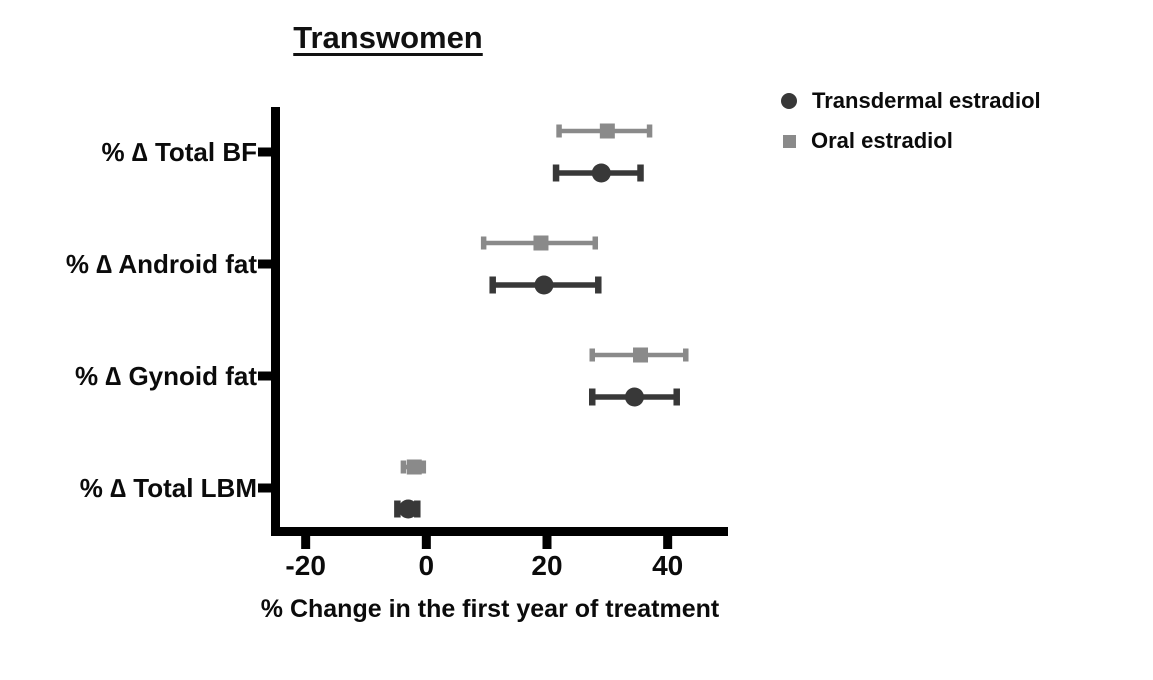  Describe the element at coordinates (166, 376) in the screenshot. I see `category-label: % ∆ Gynoid fat` at that location.